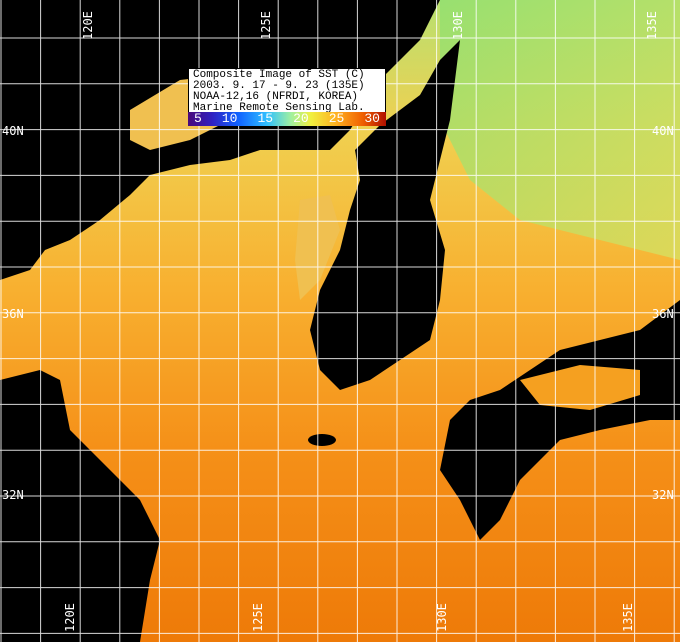  Describe the element at coordinates (322, 440) in the screenshot. I see `jeju-island` at that location.